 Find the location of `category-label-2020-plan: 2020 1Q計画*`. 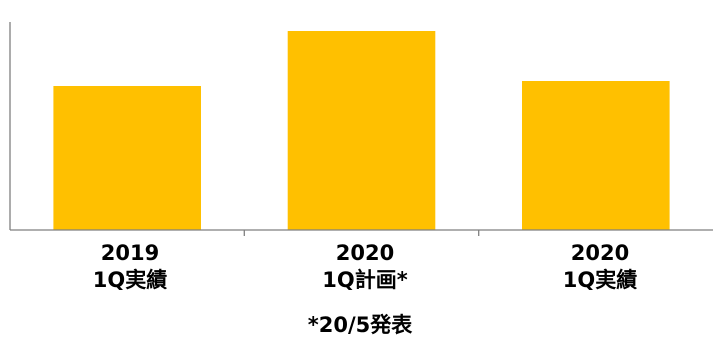

category-label-2020-plan: 2020 1Q計画* is located at coordinates (365, 267).